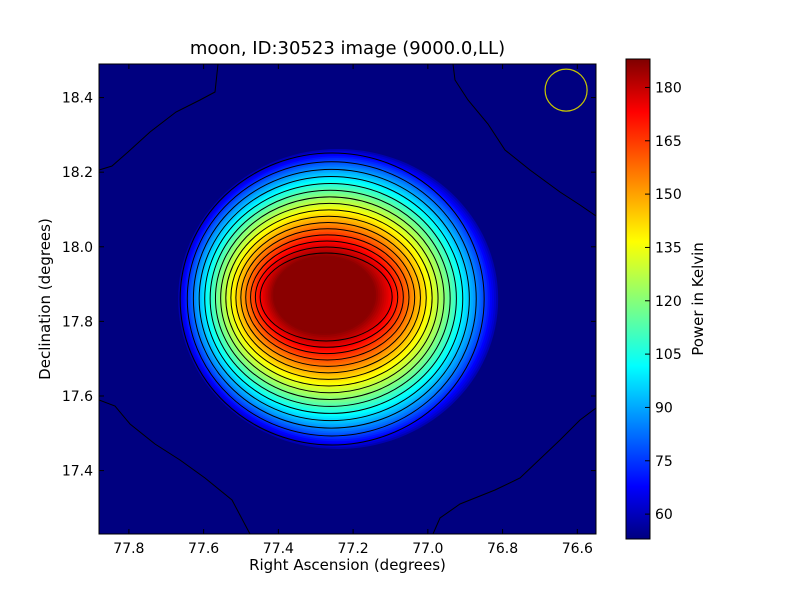 This screenshot has height=600, width=800. Describe the element at coordinates (353, 549) in the screenshot. I see `x-tick-label: 77.2` at that location.